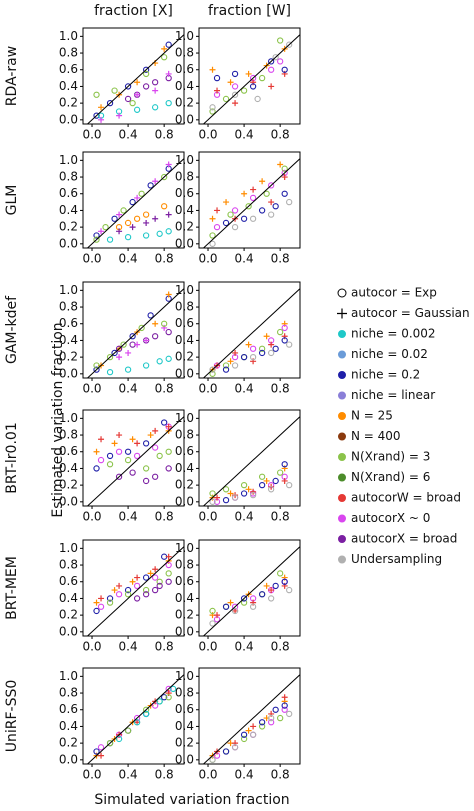  I want to click on plot-frame, so click(133, 588).